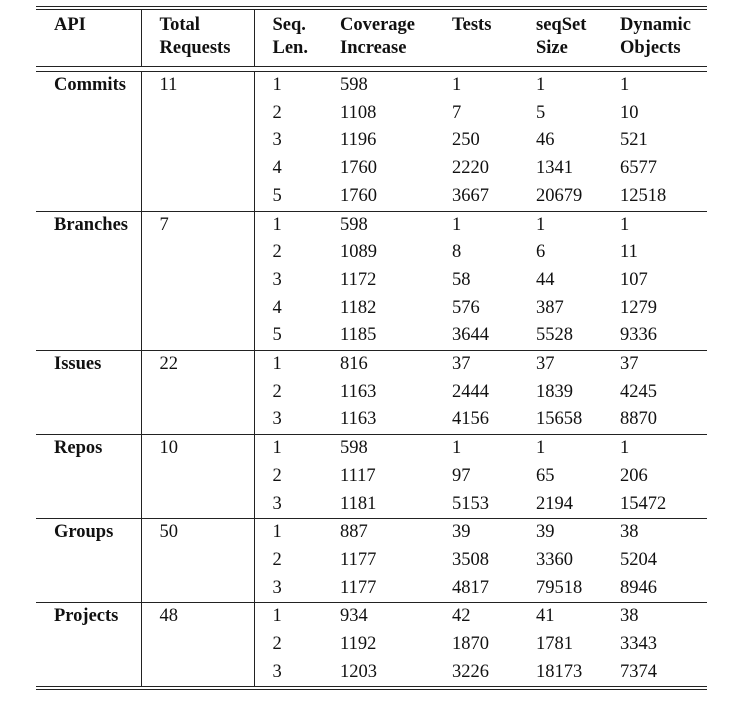  I want to click on coverage-increase-cell: 1177, so click(358, 587).